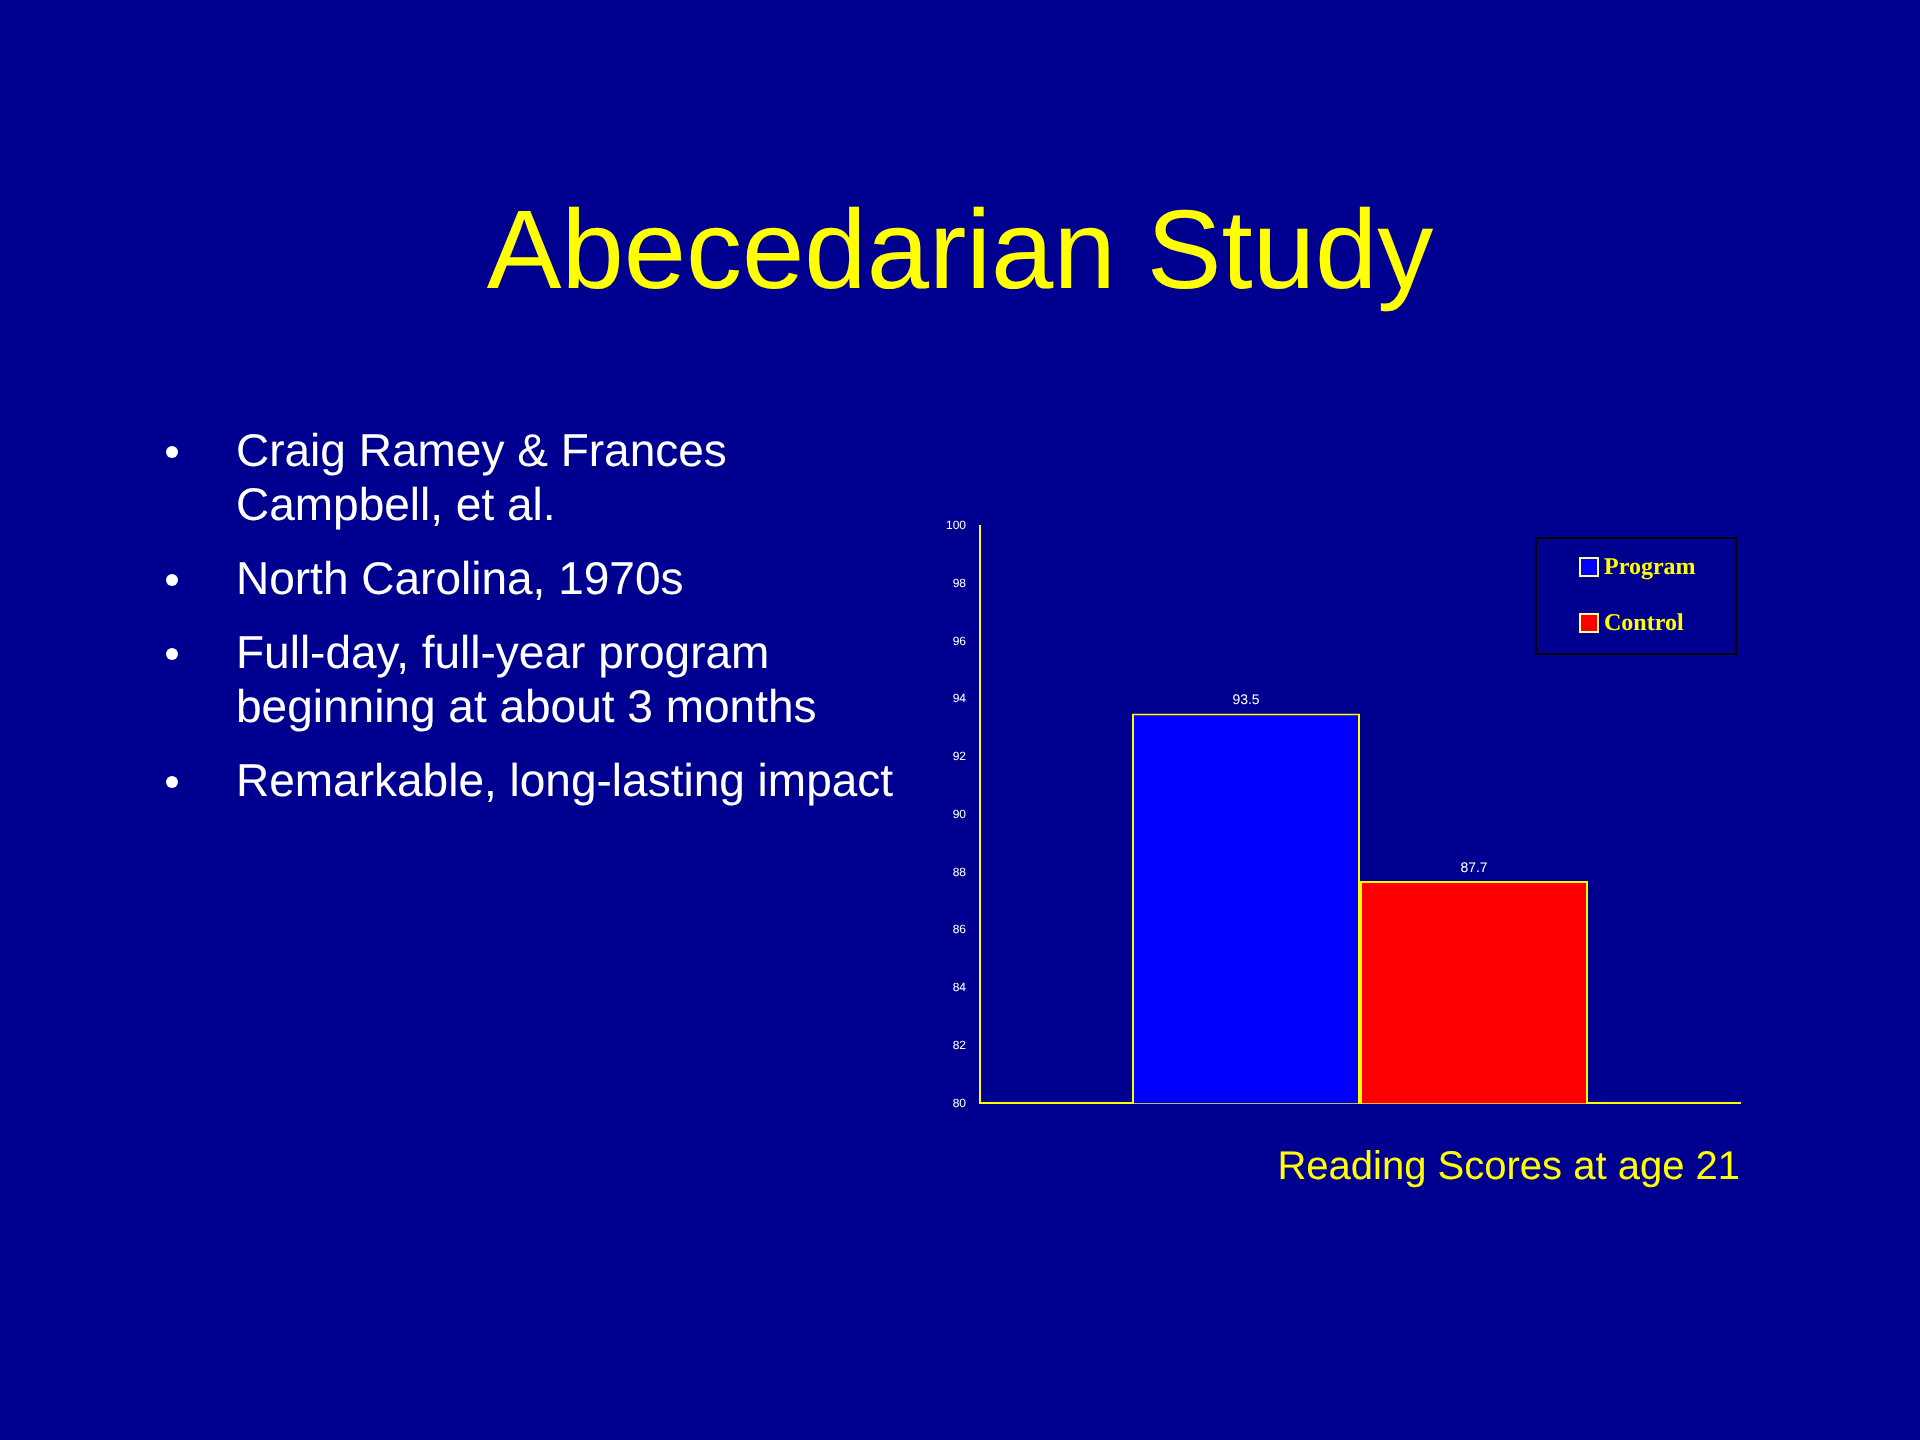  Describe the element at coordinates (1650, 566) in the screenshot. I see `legend-label: Program` at that location.